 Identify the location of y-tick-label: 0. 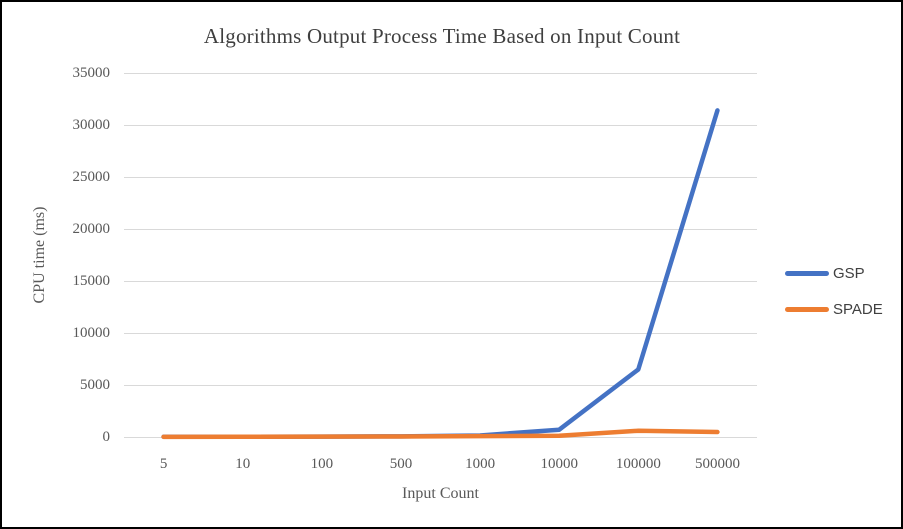
(106, 437).